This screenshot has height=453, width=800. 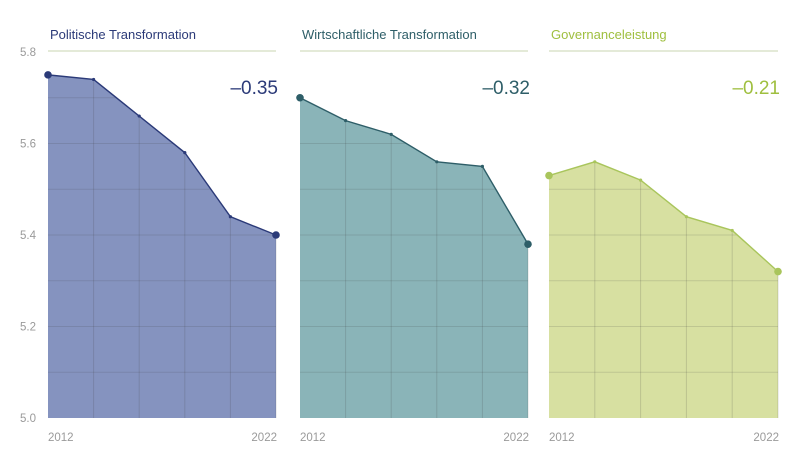 I want to click on change-value: –0.35, so click(x=254, y=88).